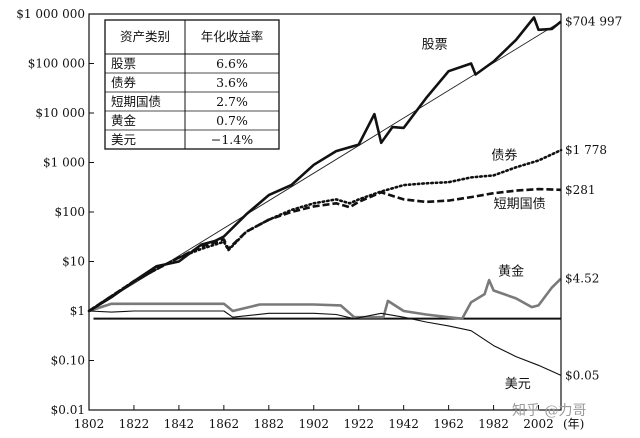 The image size is (640, 438). Describe the element at coordinates (232, 36) in the screenshot. I see `table-header: 年化收益率` at that location.